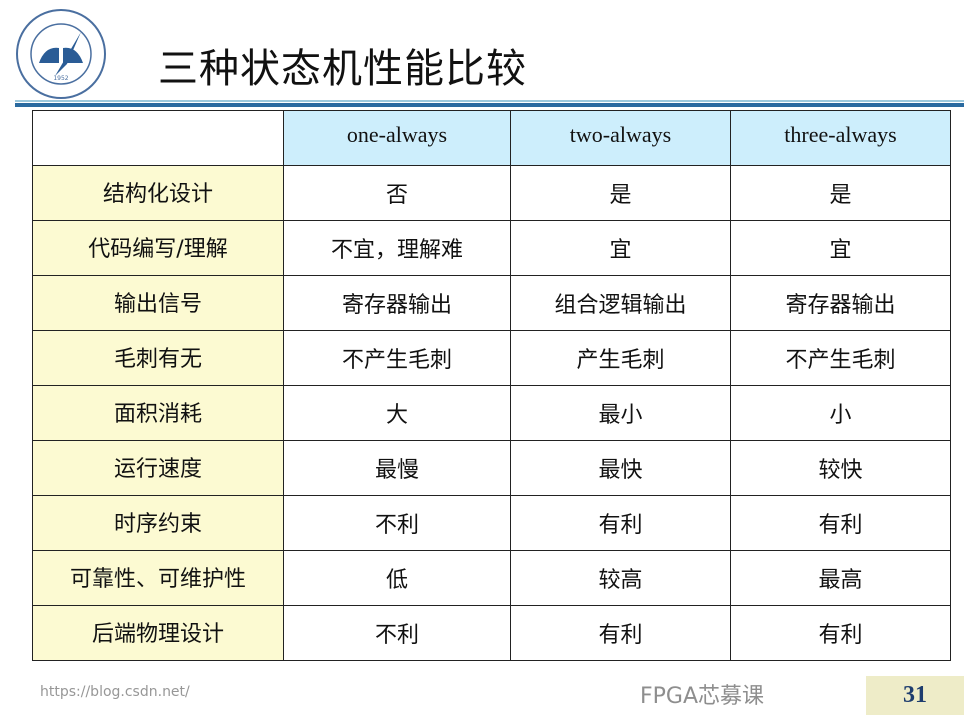 The height and width of the screenshot is (715, 964). What do you see at coordinates (158, 633) in the screenshot?
I see `row-label: 后端物理设计` at bounding box center [158, 633].